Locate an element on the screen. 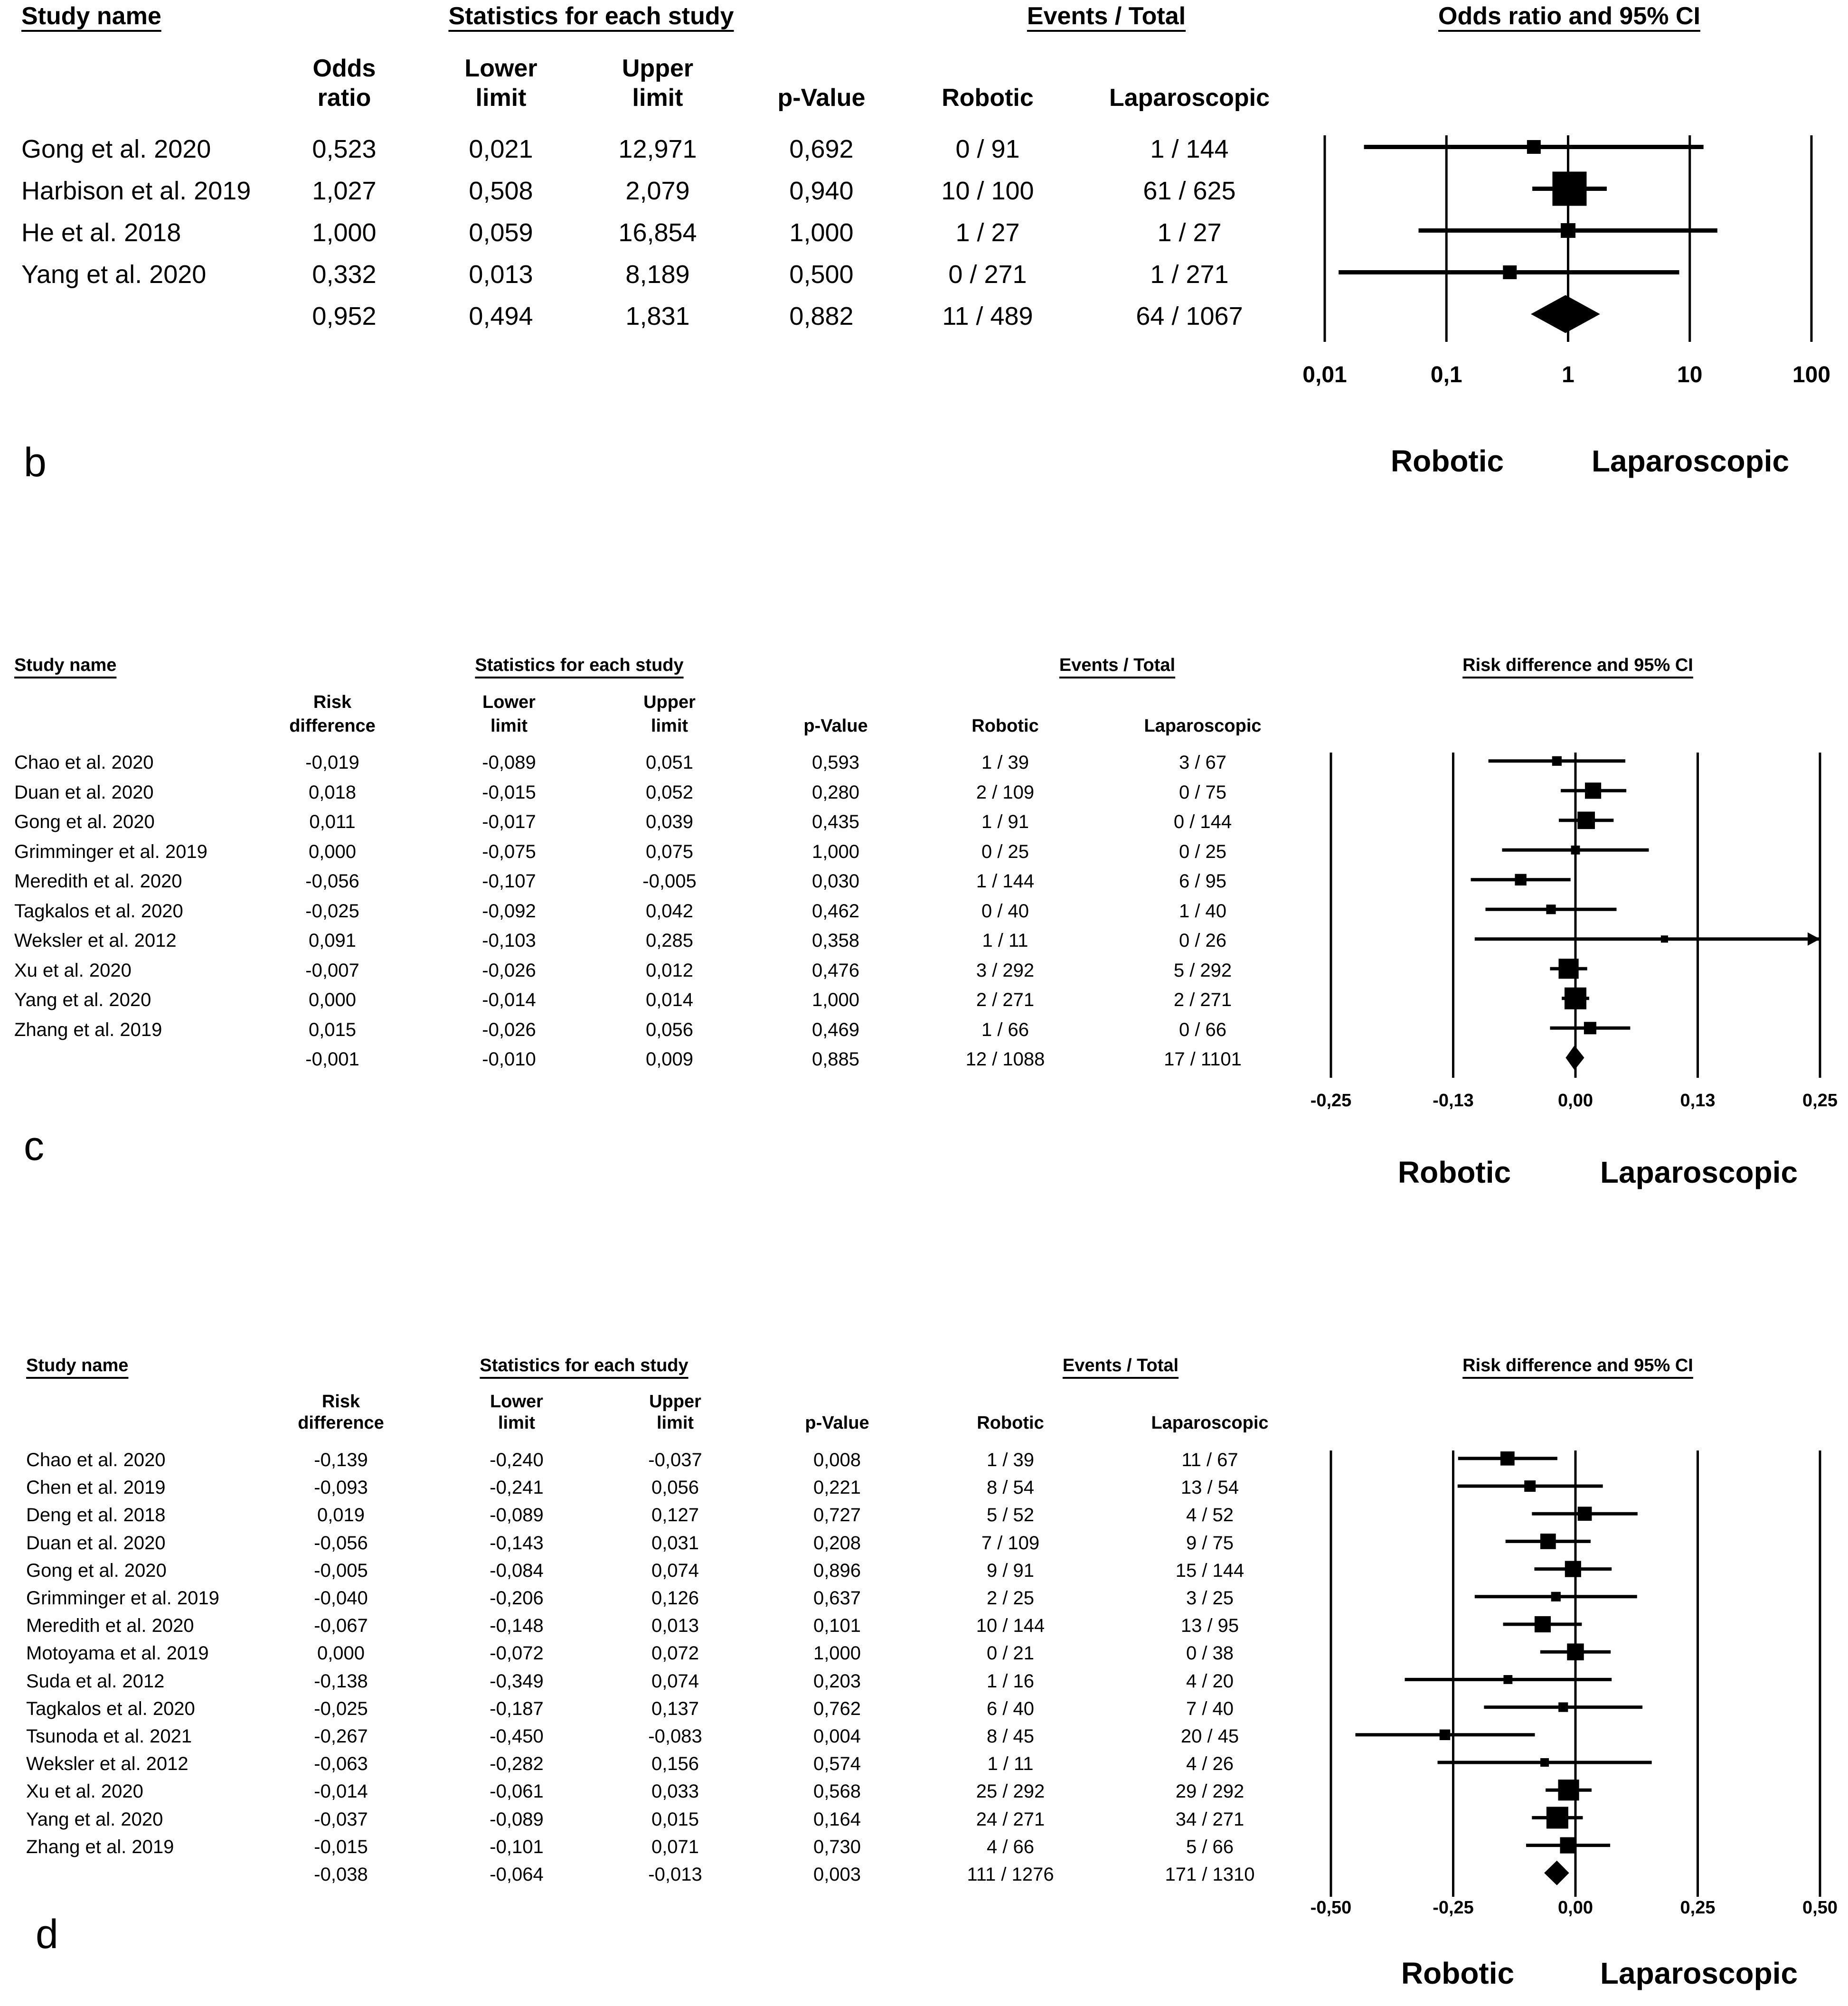 This screenshot has height=2006, width=1848. p-value: 0,500 is located at coordinates (821, 274).